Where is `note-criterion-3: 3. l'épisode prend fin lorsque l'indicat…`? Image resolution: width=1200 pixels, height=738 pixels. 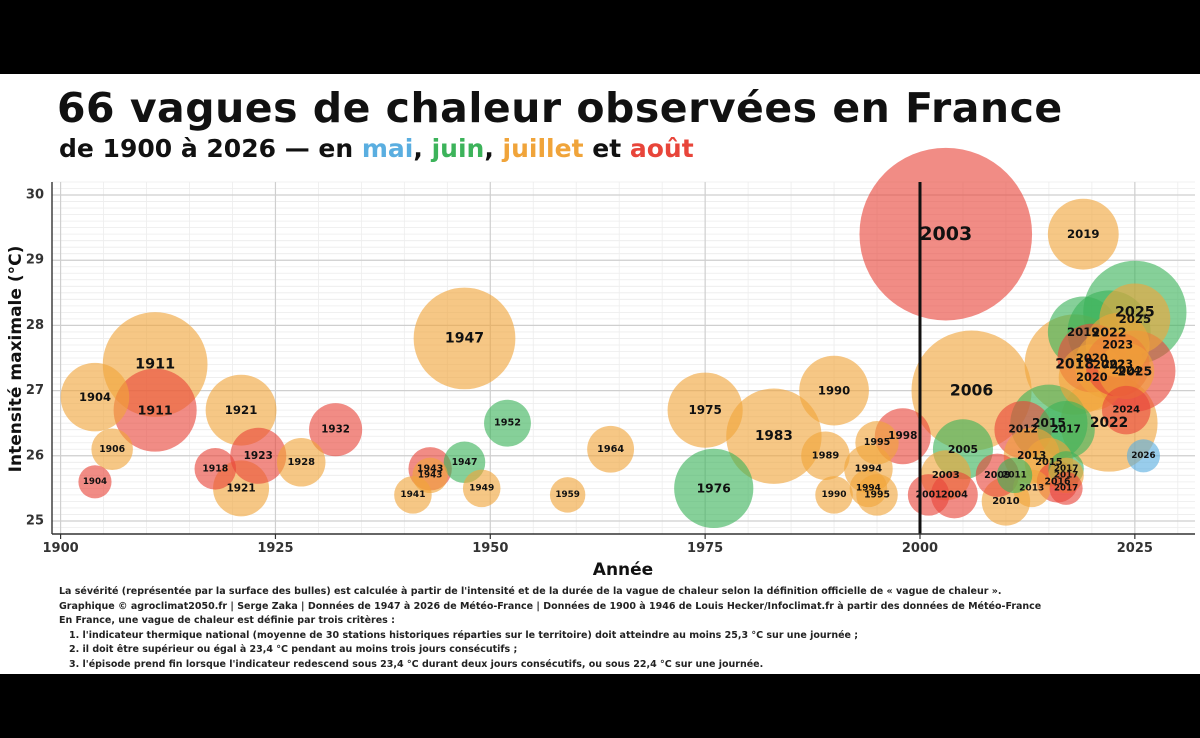 note-criterion-3: 3. l'épisode prend fin lorsque l'indicat… is located at coordinates (416, 664).